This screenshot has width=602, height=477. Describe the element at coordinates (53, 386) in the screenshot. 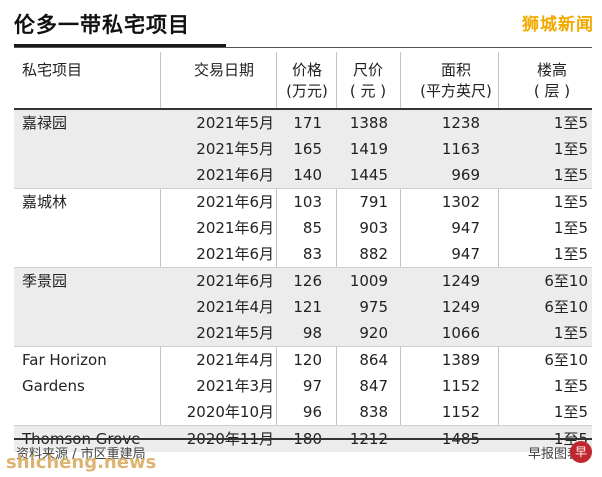

I see `project-name-line2: Gardens` at that location.